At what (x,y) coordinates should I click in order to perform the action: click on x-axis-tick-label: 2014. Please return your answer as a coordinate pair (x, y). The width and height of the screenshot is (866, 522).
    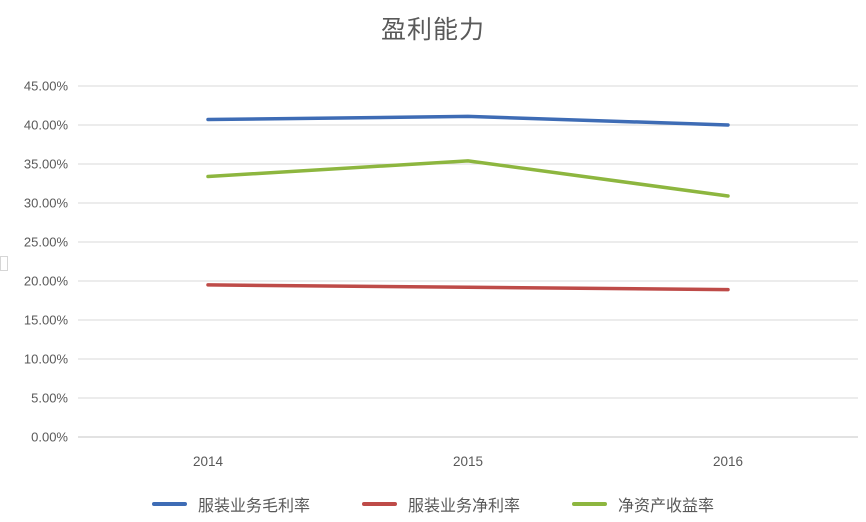
    Looking at the image, I should click on (208, 461).